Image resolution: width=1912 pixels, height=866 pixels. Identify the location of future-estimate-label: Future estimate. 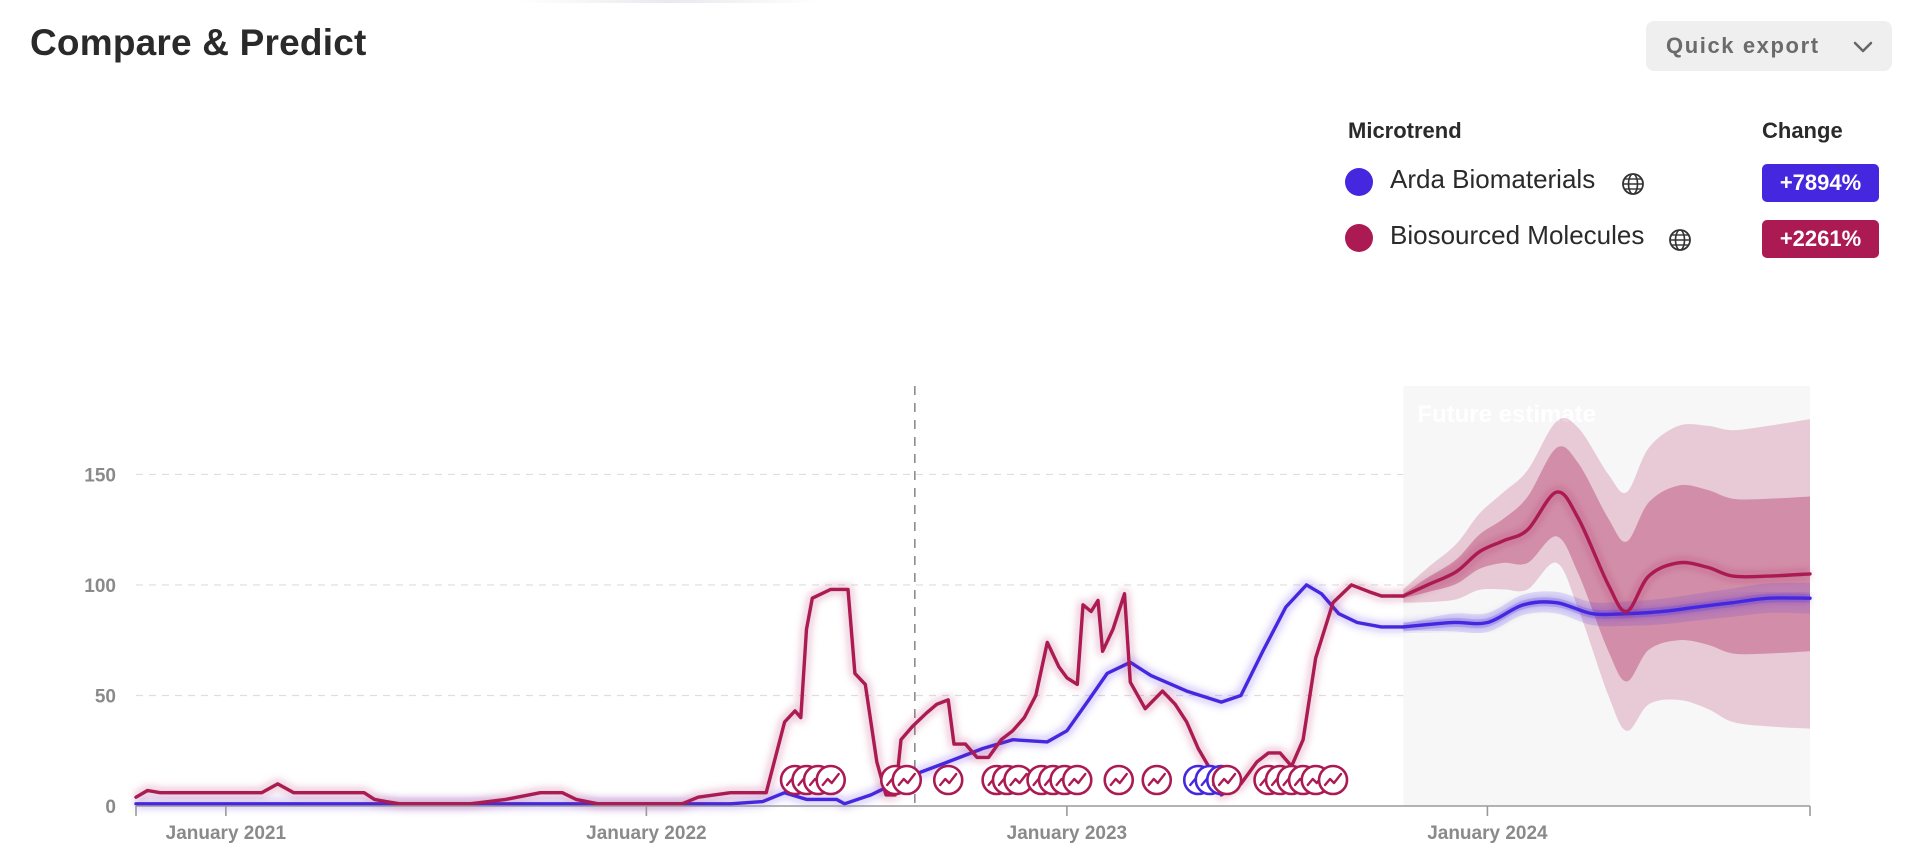
(1506, 414).